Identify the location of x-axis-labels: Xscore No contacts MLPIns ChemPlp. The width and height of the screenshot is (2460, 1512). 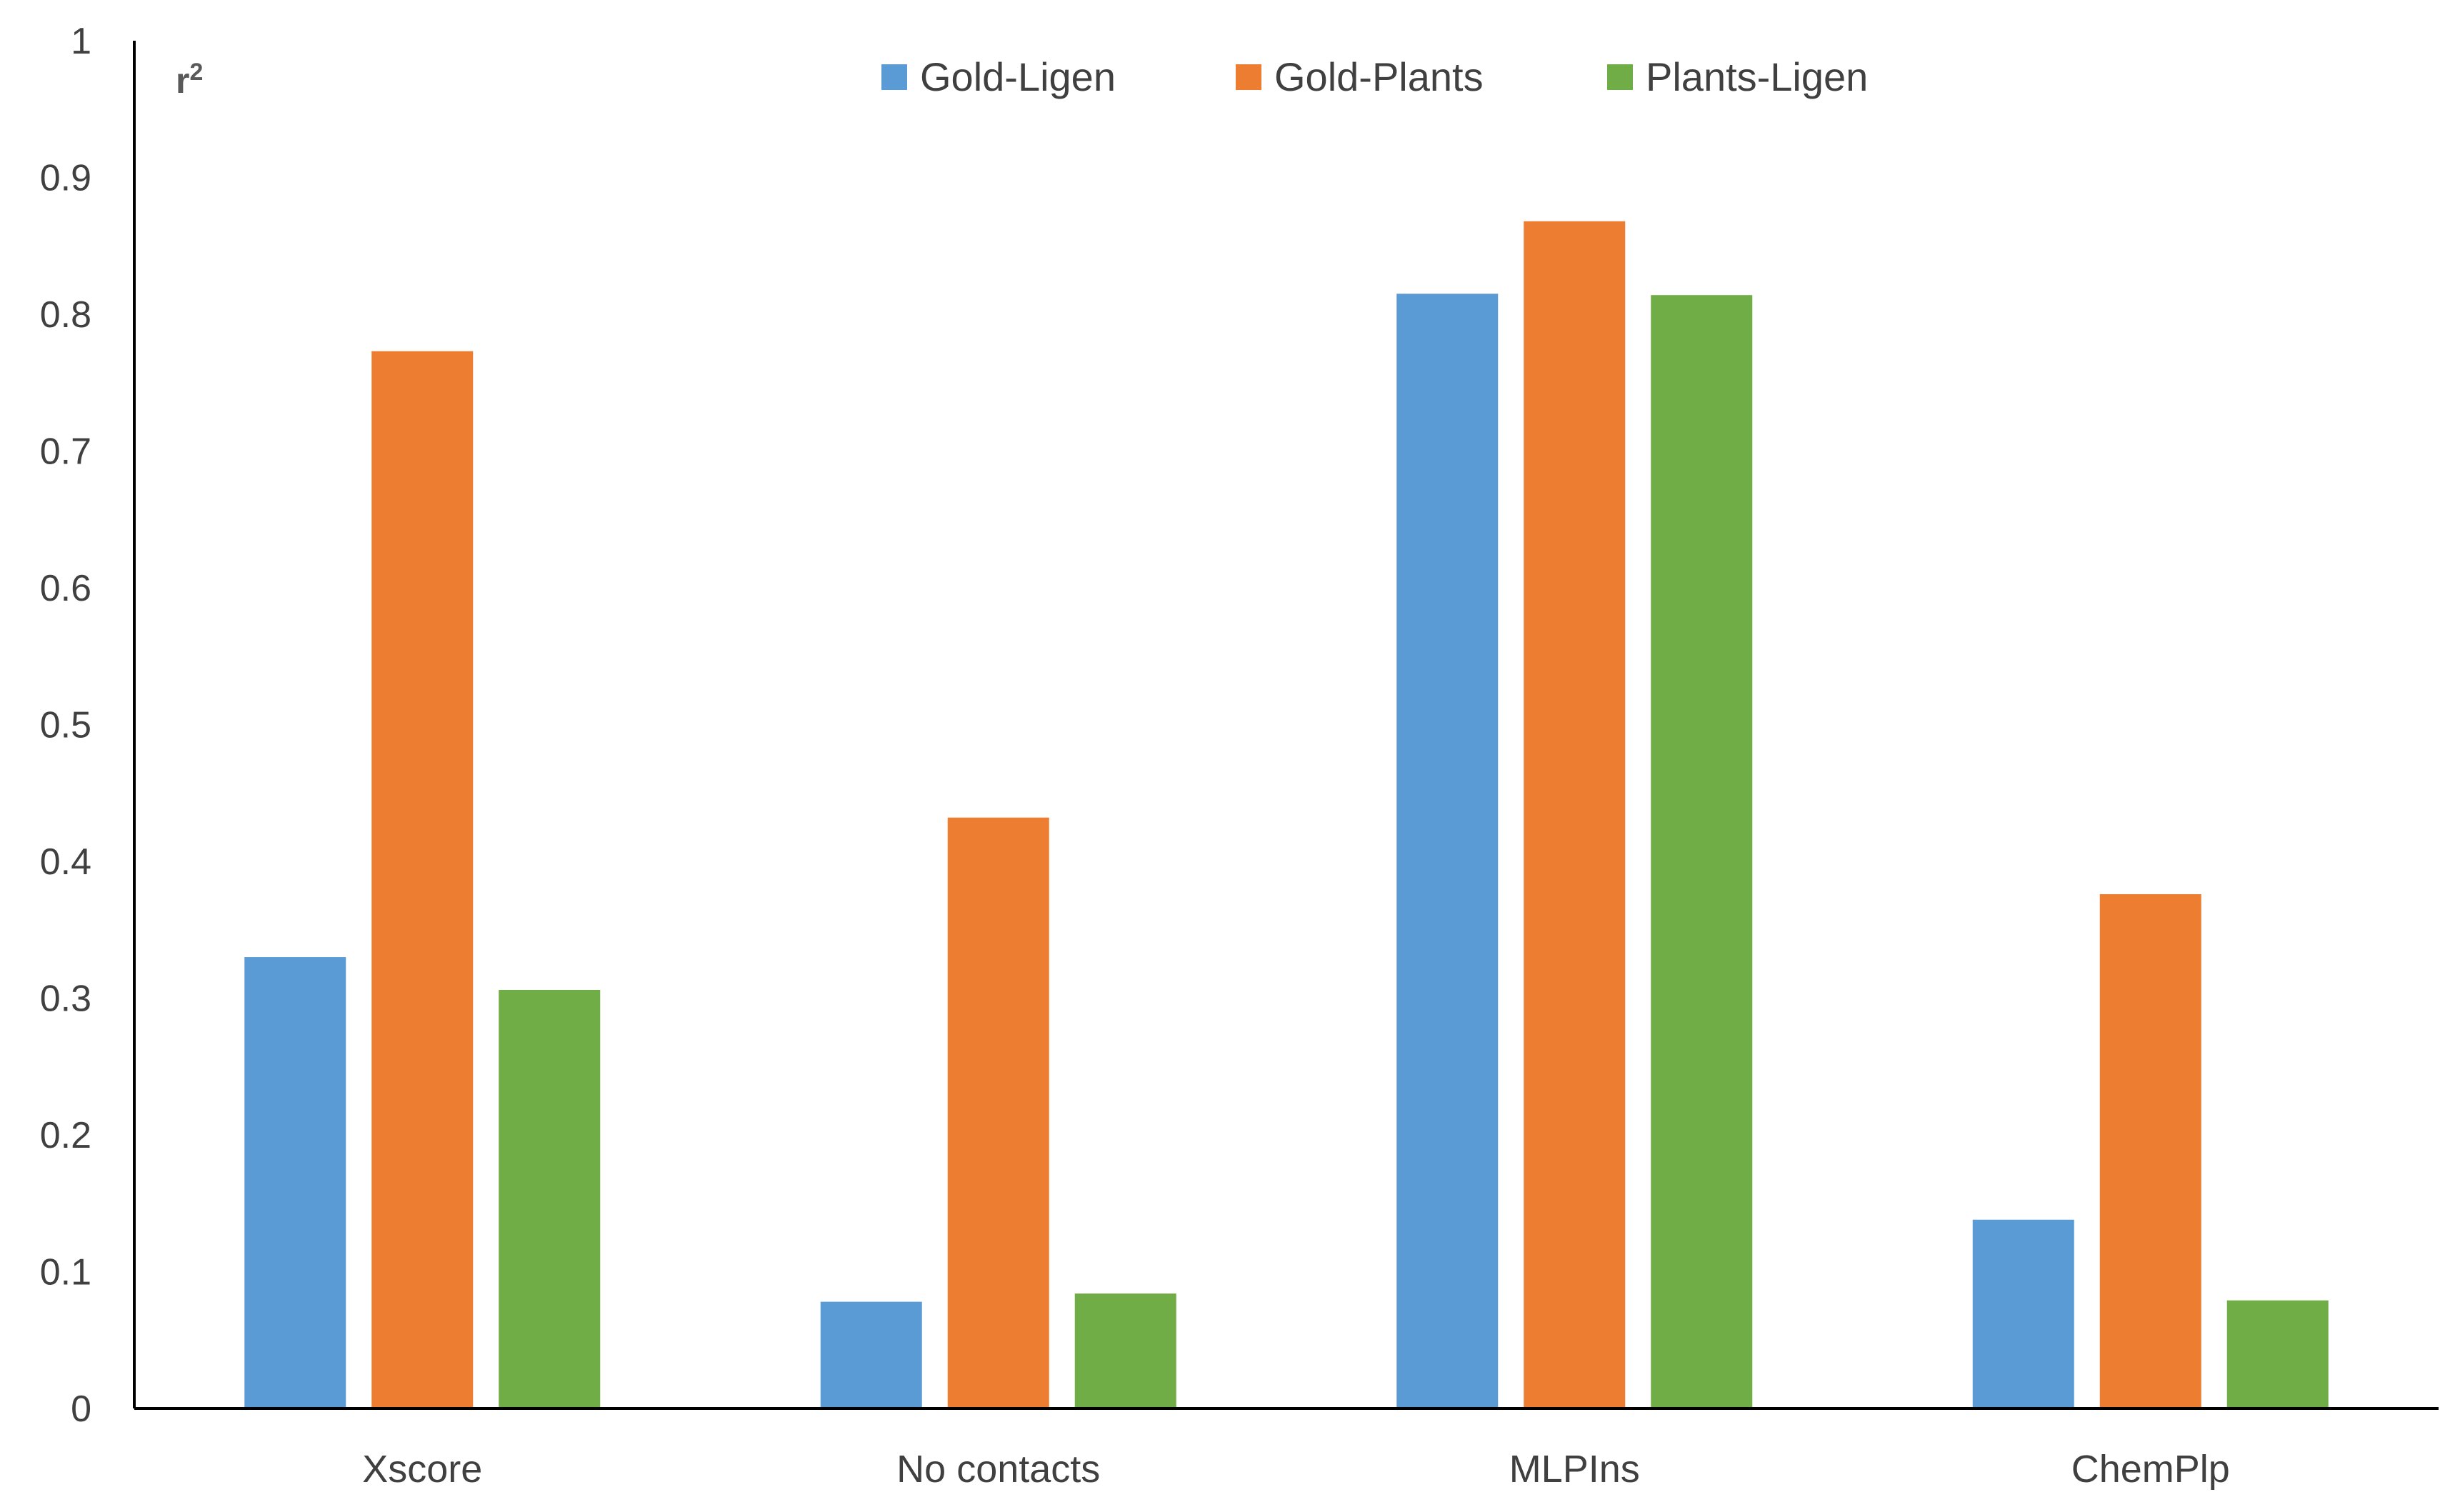
(1296, 1469).